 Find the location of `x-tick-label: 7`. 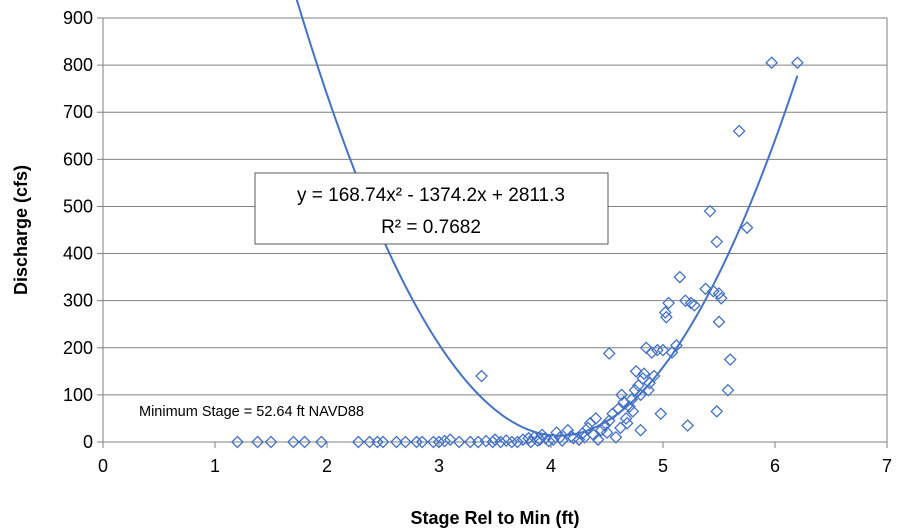

x-tick-label: 7 is located at coordinates (887, 466).